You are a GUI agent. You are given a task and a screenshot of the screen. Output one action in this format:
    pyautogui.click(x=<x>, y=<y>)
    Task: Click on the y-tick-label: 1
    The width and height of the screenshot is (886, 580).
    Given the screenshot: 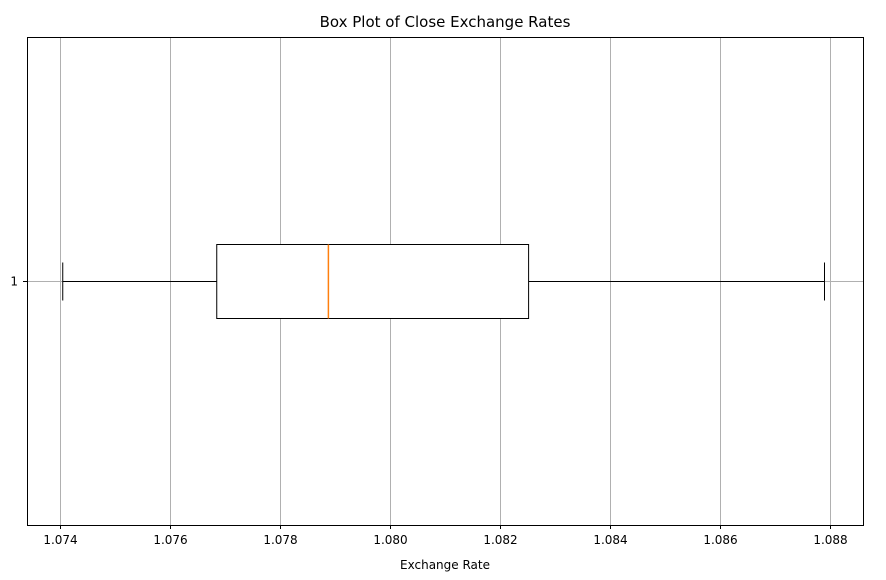 What is the action you would take?
    pyautogui.click(x=14, y=282)
    